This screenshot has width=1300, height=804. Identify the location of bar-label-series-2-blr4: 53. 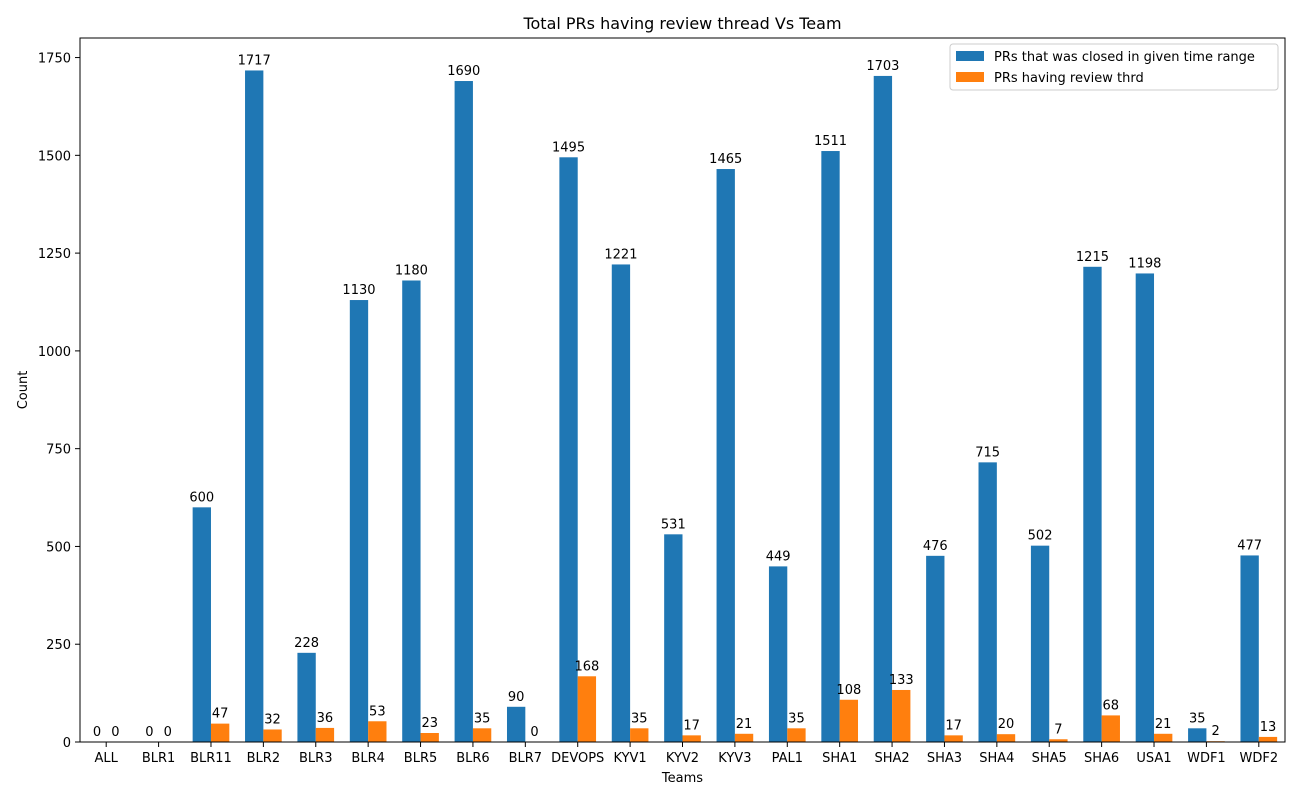
(377, 711).